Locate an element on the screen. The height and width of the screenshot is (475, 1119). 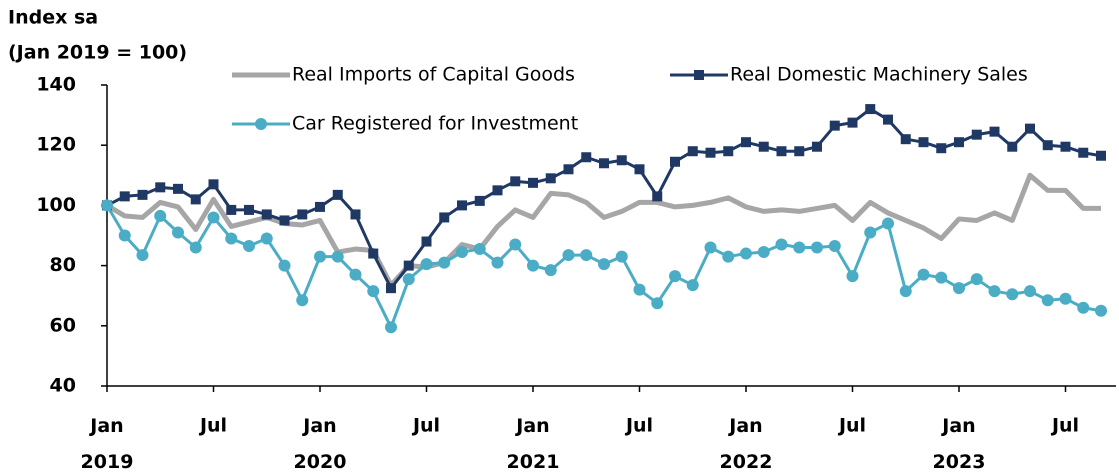
legend-item: Real Imports of Capital Goods is located at coordinates (403, 75).